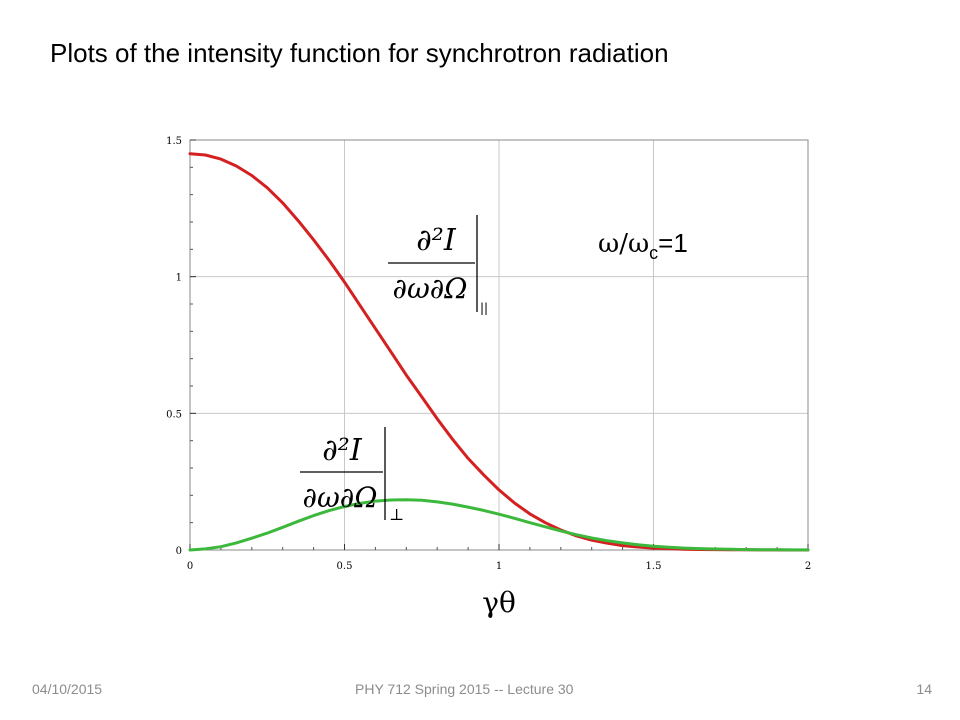 The height and width of the screenshot is (720, 960). What do you see at coordinates (429, 288) in the screenshot?
I see `parallel-denominator: ∂ω∂Ω` at bounding box center [429, 288].